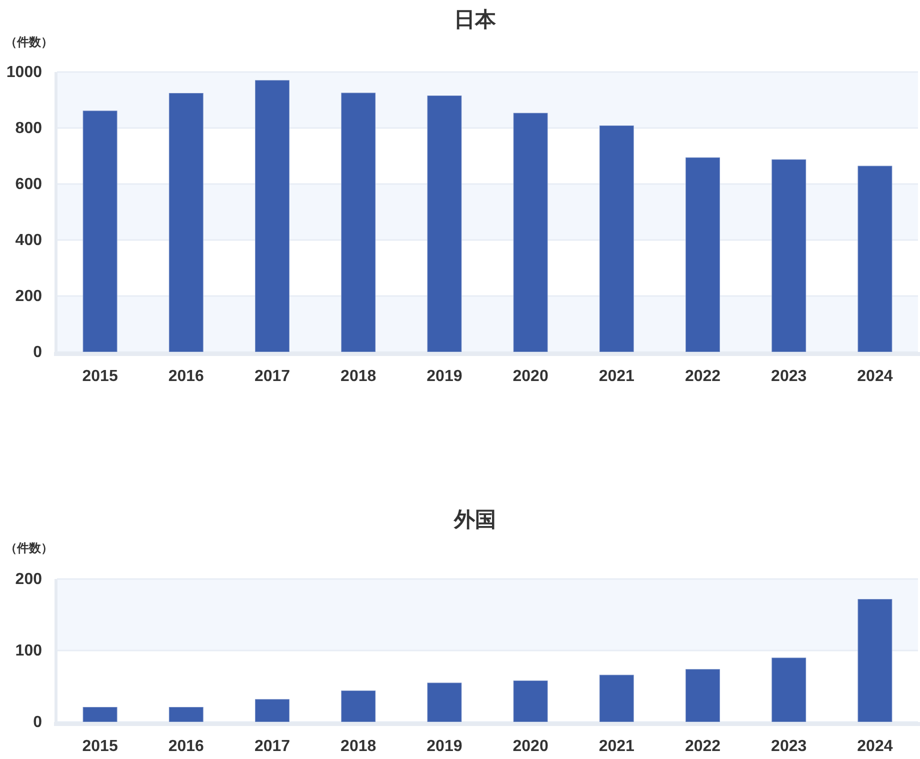 This screenshot has height=759, width=920. Describe the element at coordinates (475, 20) in the screenshot. I see `title: 日本` at that location.